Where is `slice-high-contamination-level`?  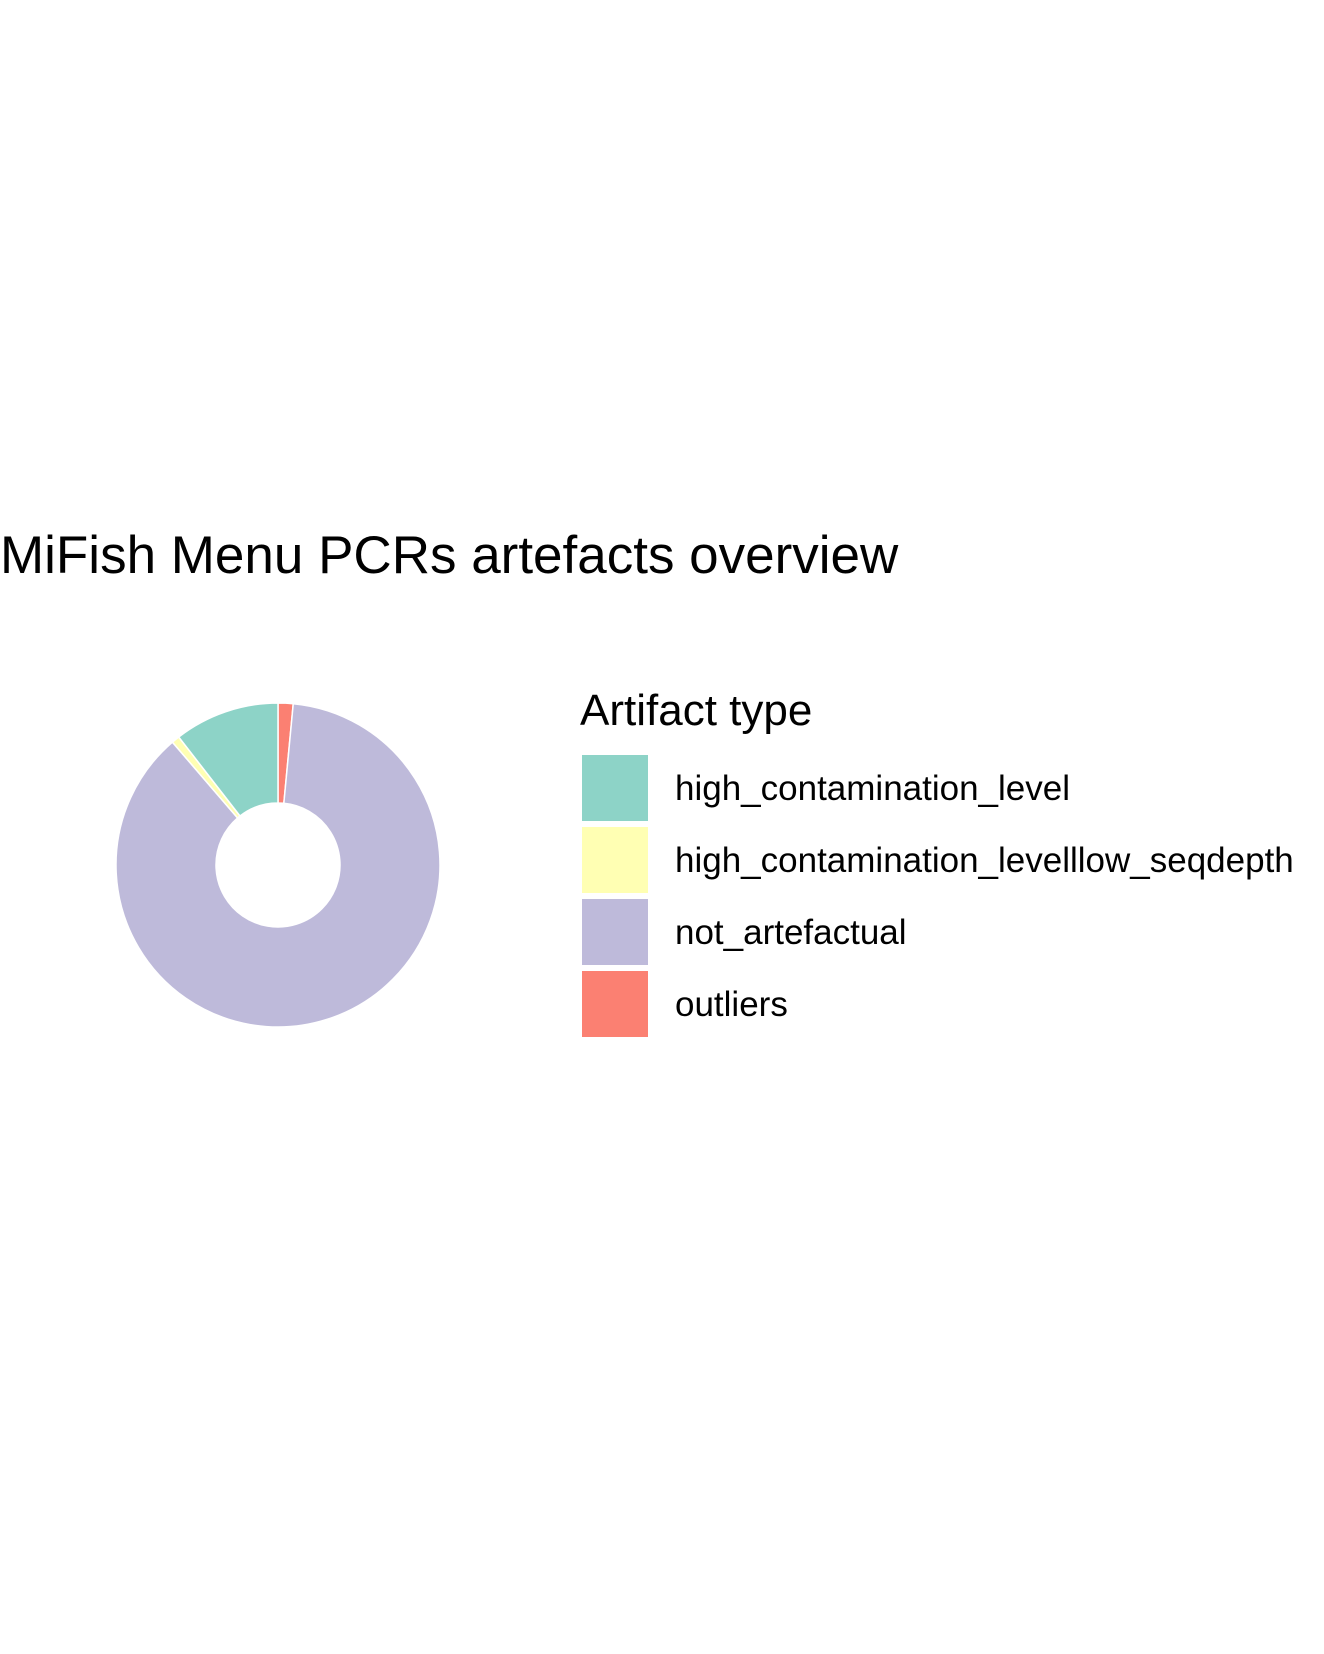 slice-high-contamination-level is located at coordinates (228, 760).